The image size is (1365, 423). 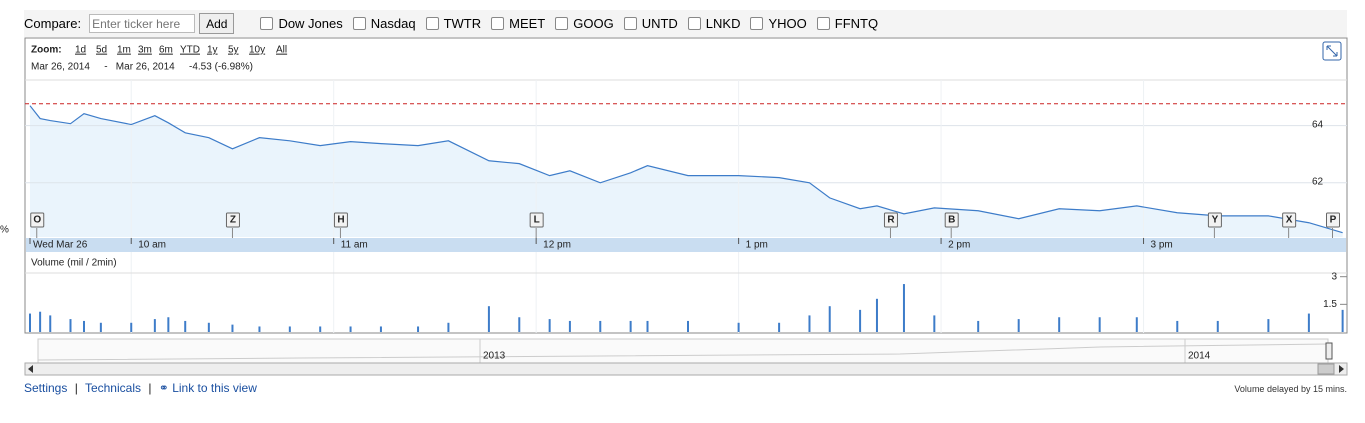 I want to click on x-tick-label: 1 pm, so click(x=757, y=245).